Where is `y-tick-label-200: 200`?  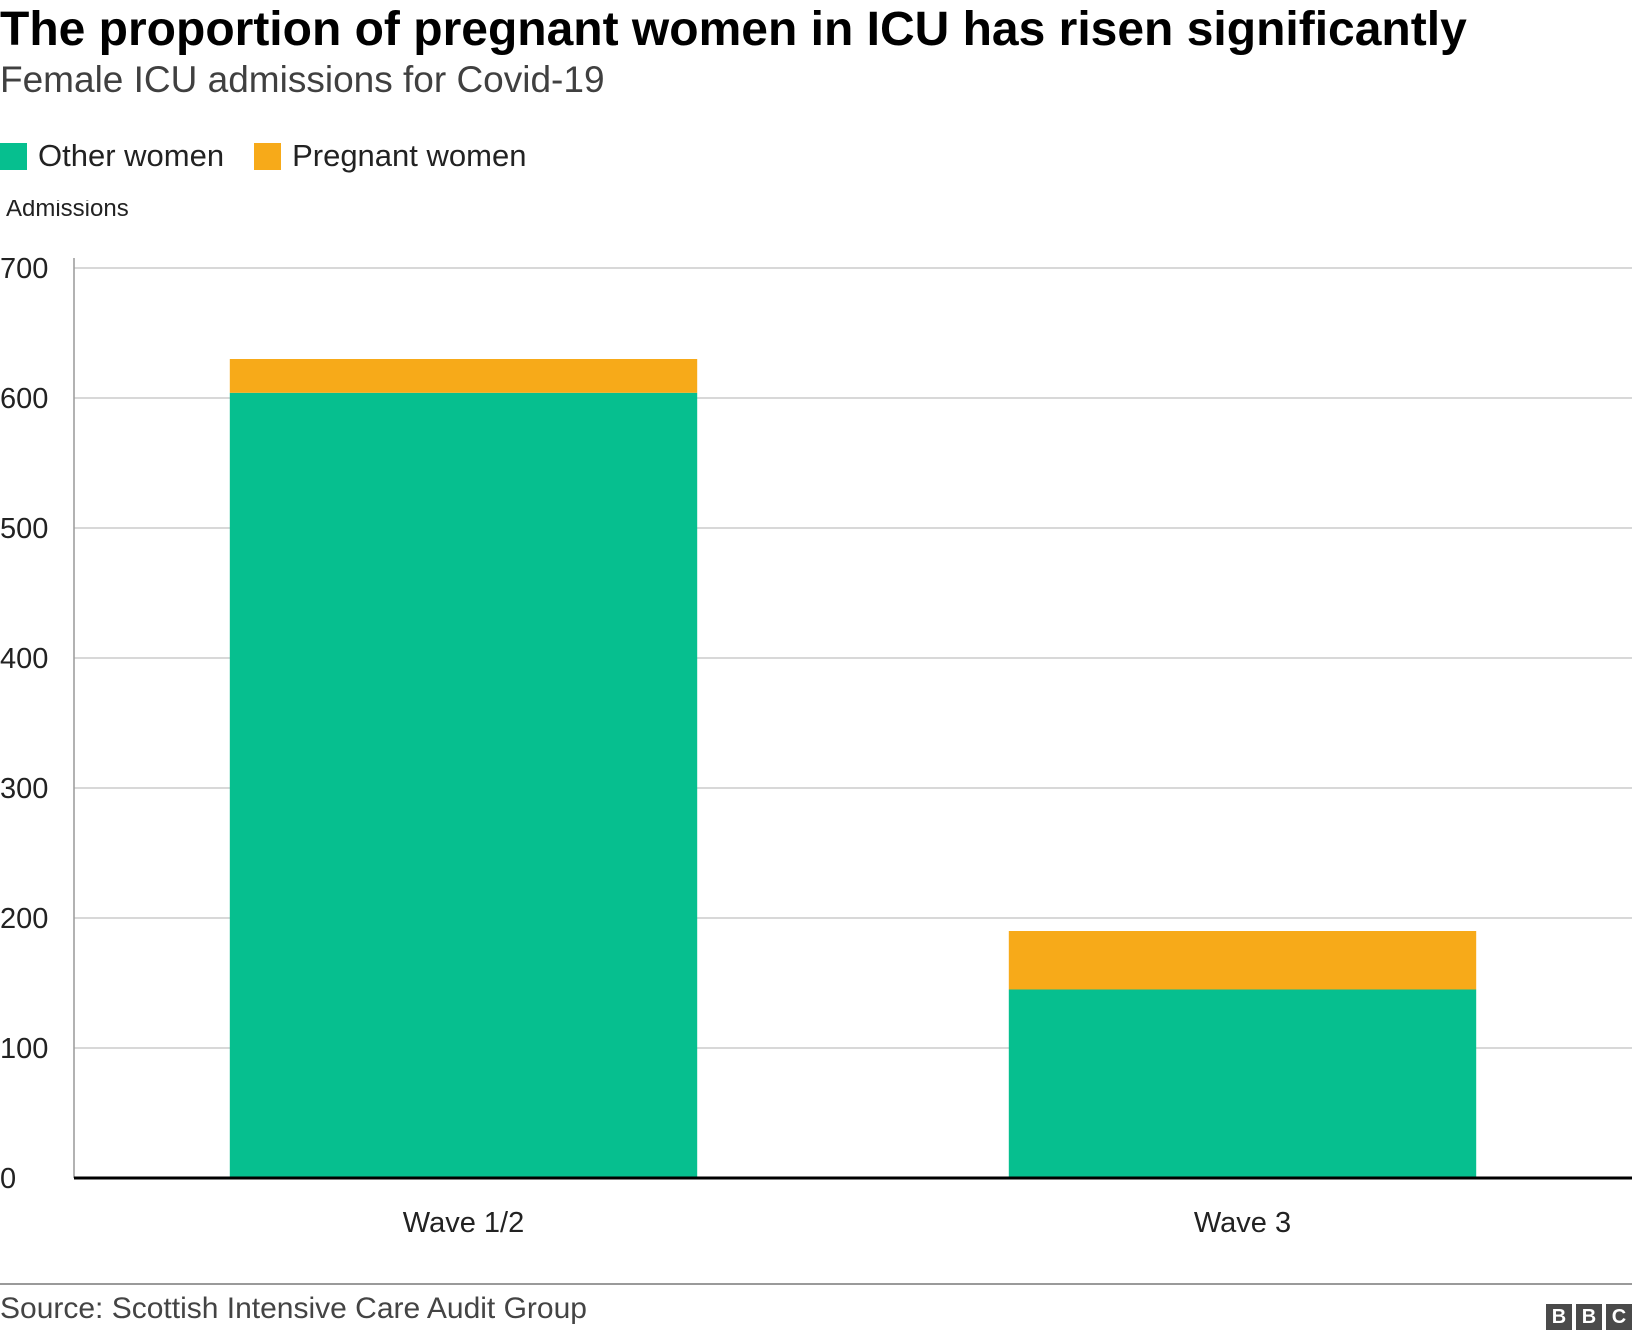 y-tick-label-200: 200 is located at coordinates (24, 919).